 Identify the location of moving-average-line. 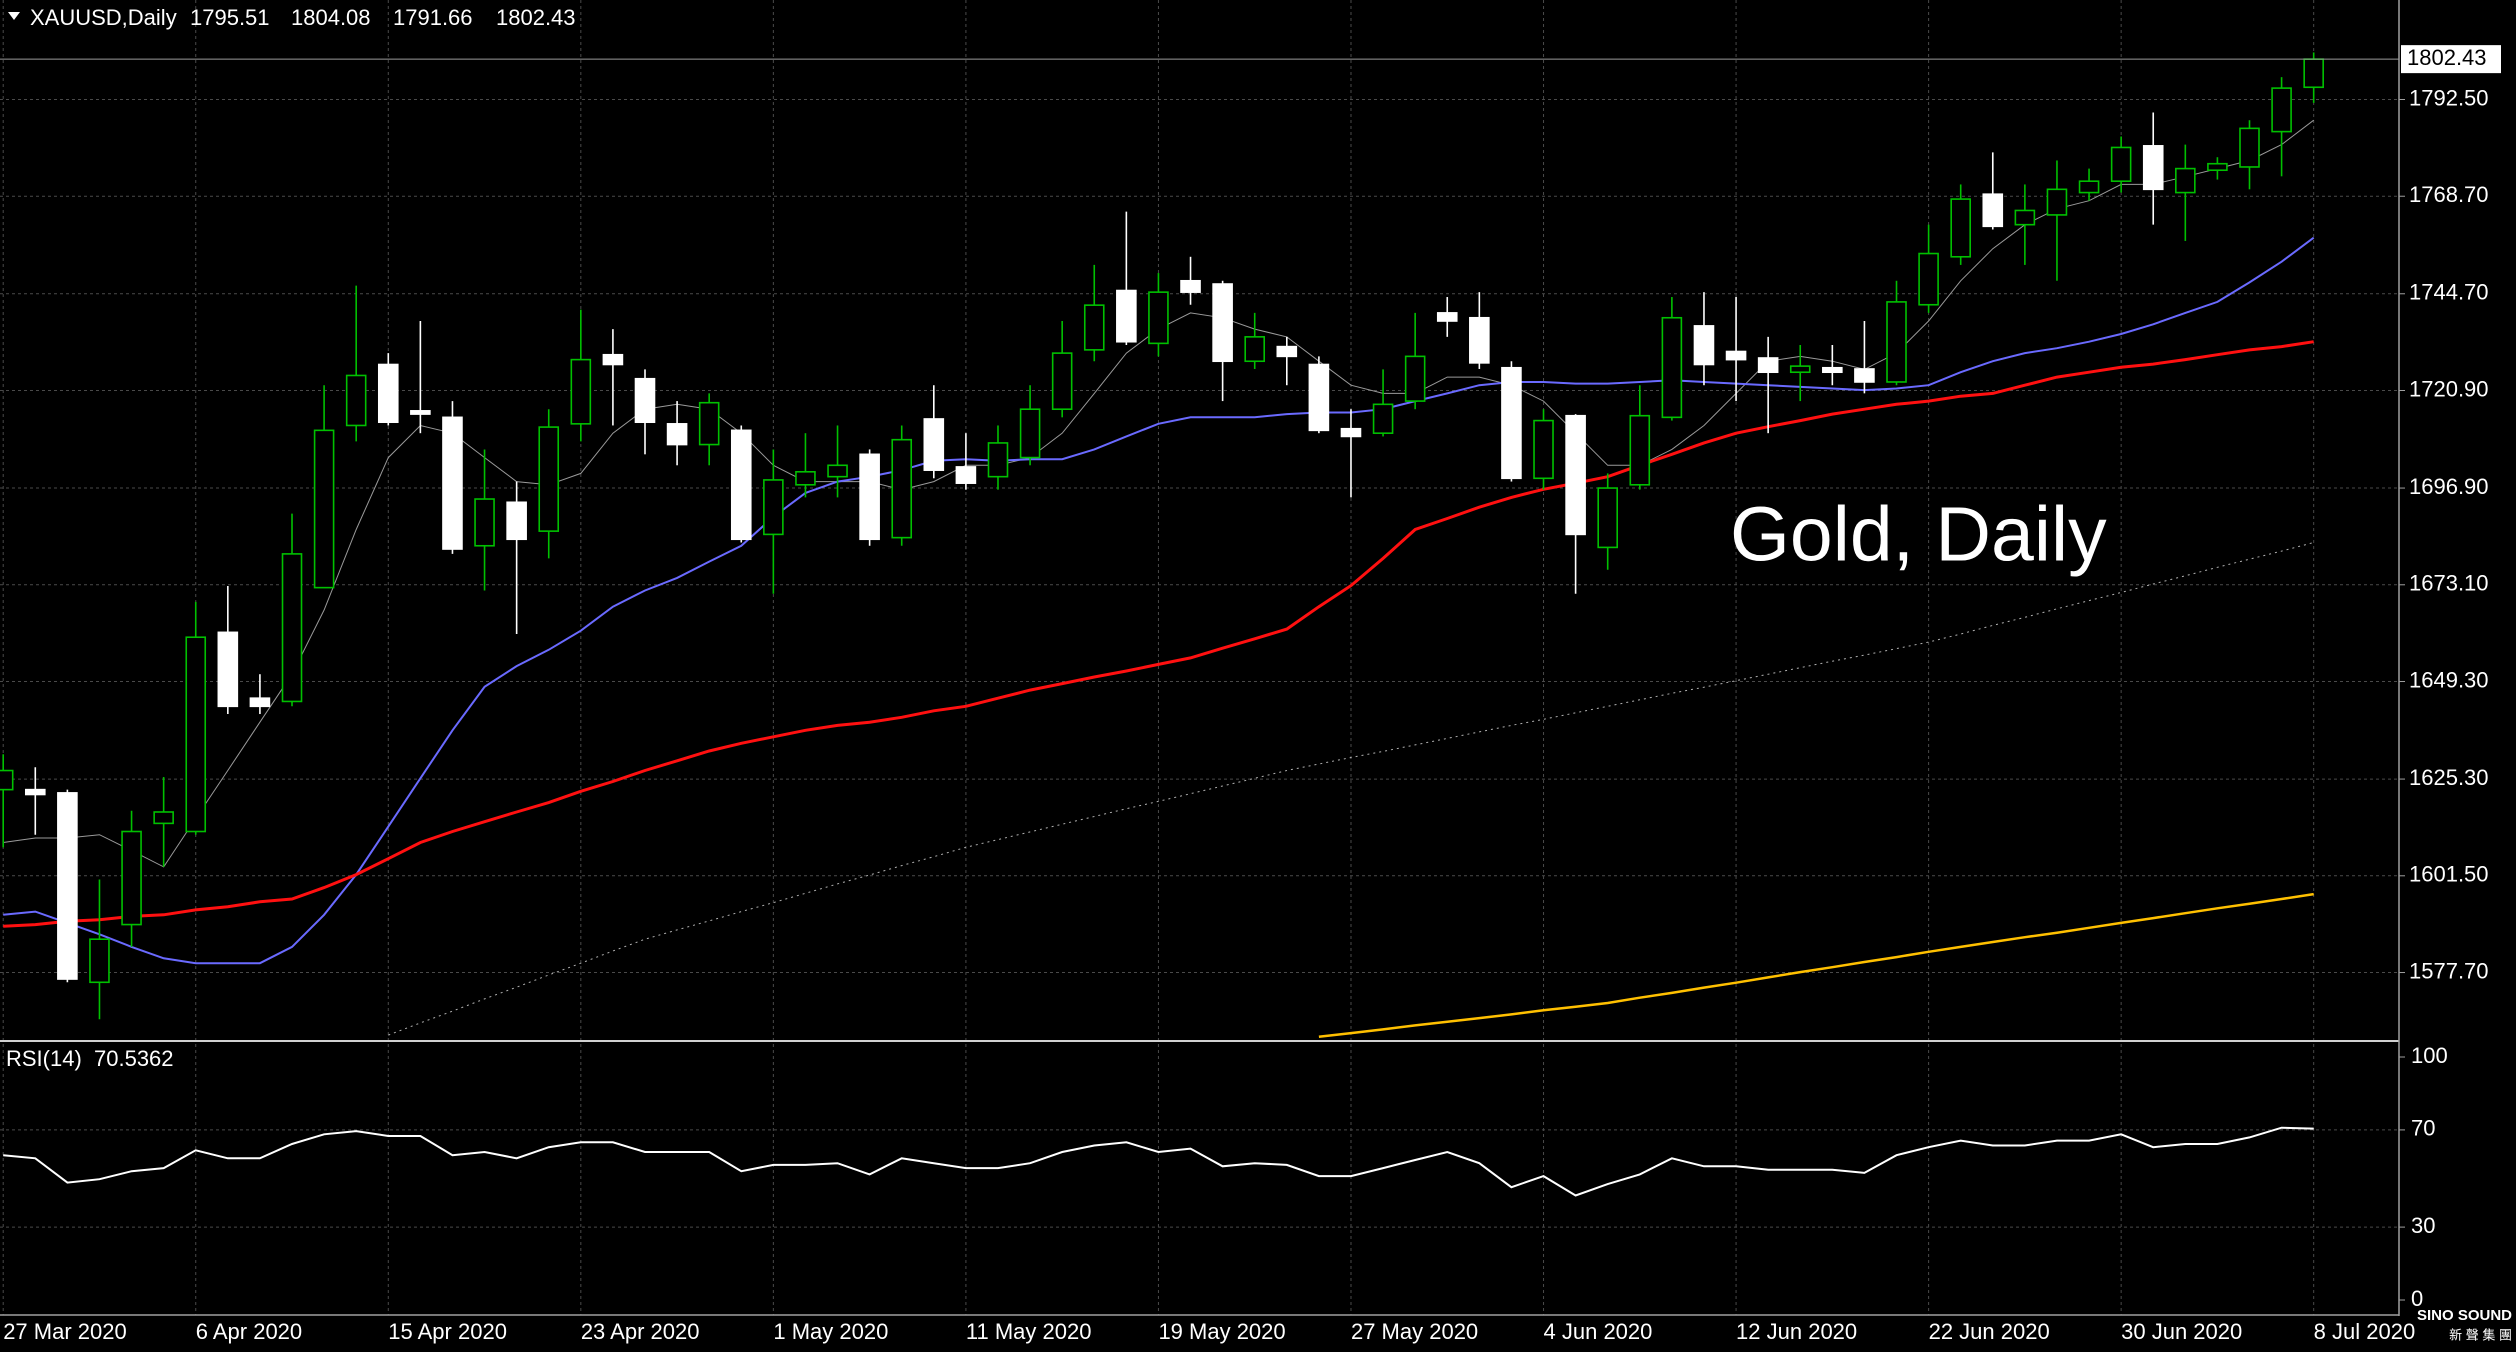
(1816, 965).